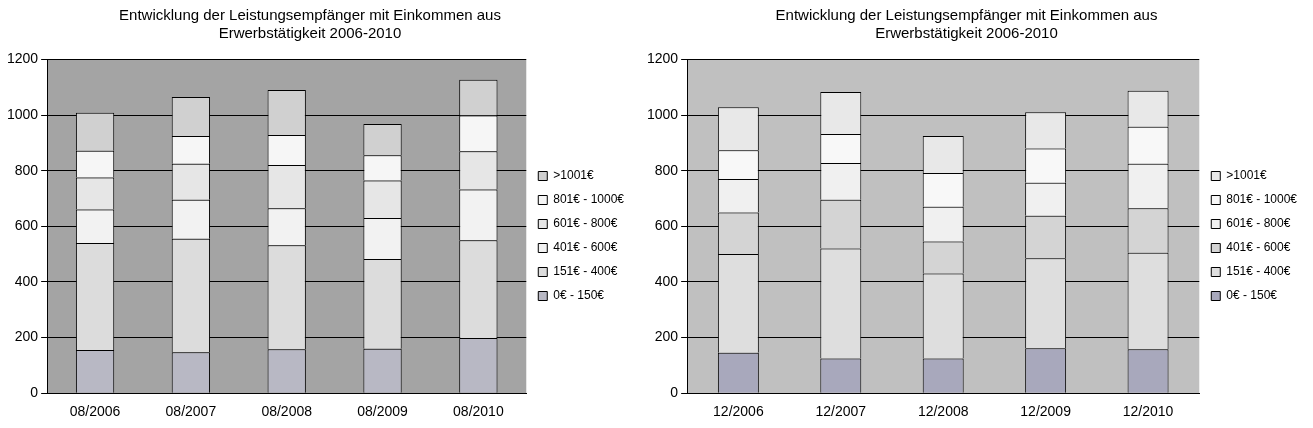 Image resolution: width=1313 pixels, height=428 pixels. I want to click on x-tick-label: 08/2008, so click(287, 411).